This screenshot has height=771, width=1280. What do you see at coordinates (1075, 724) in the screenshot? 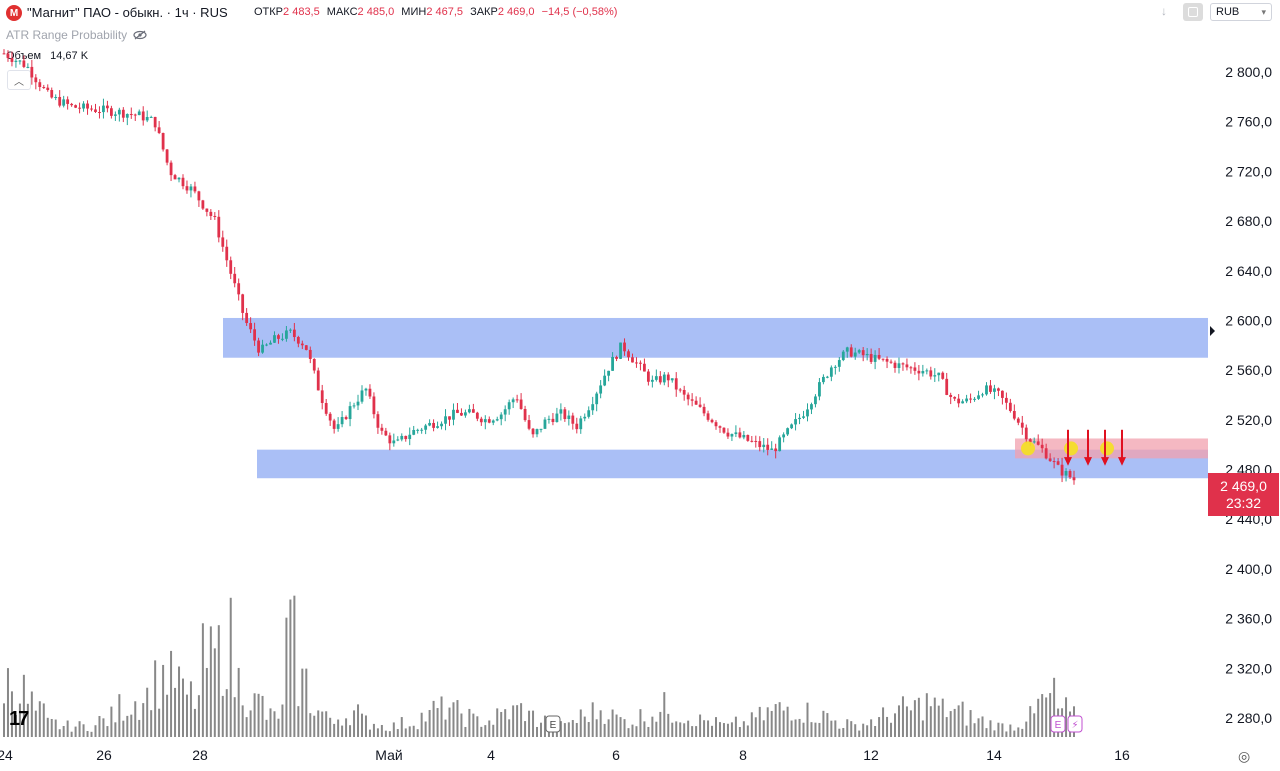
I see `lightning-icon` at bounding box center [1075, 724].